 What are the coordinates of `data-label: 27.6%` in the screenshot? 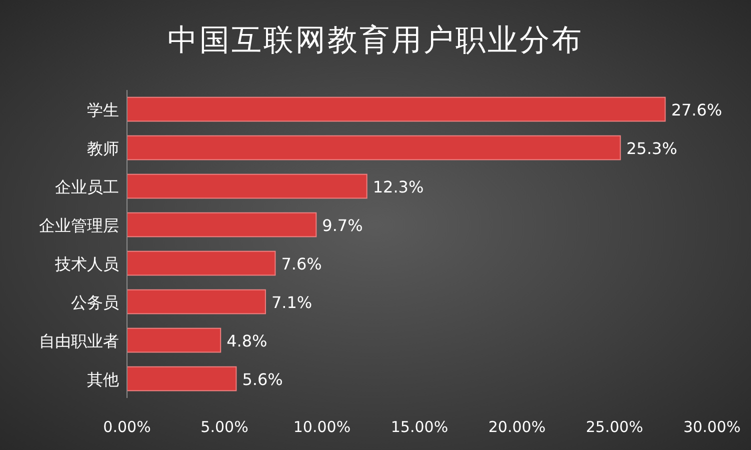 It's located at (696, 110).